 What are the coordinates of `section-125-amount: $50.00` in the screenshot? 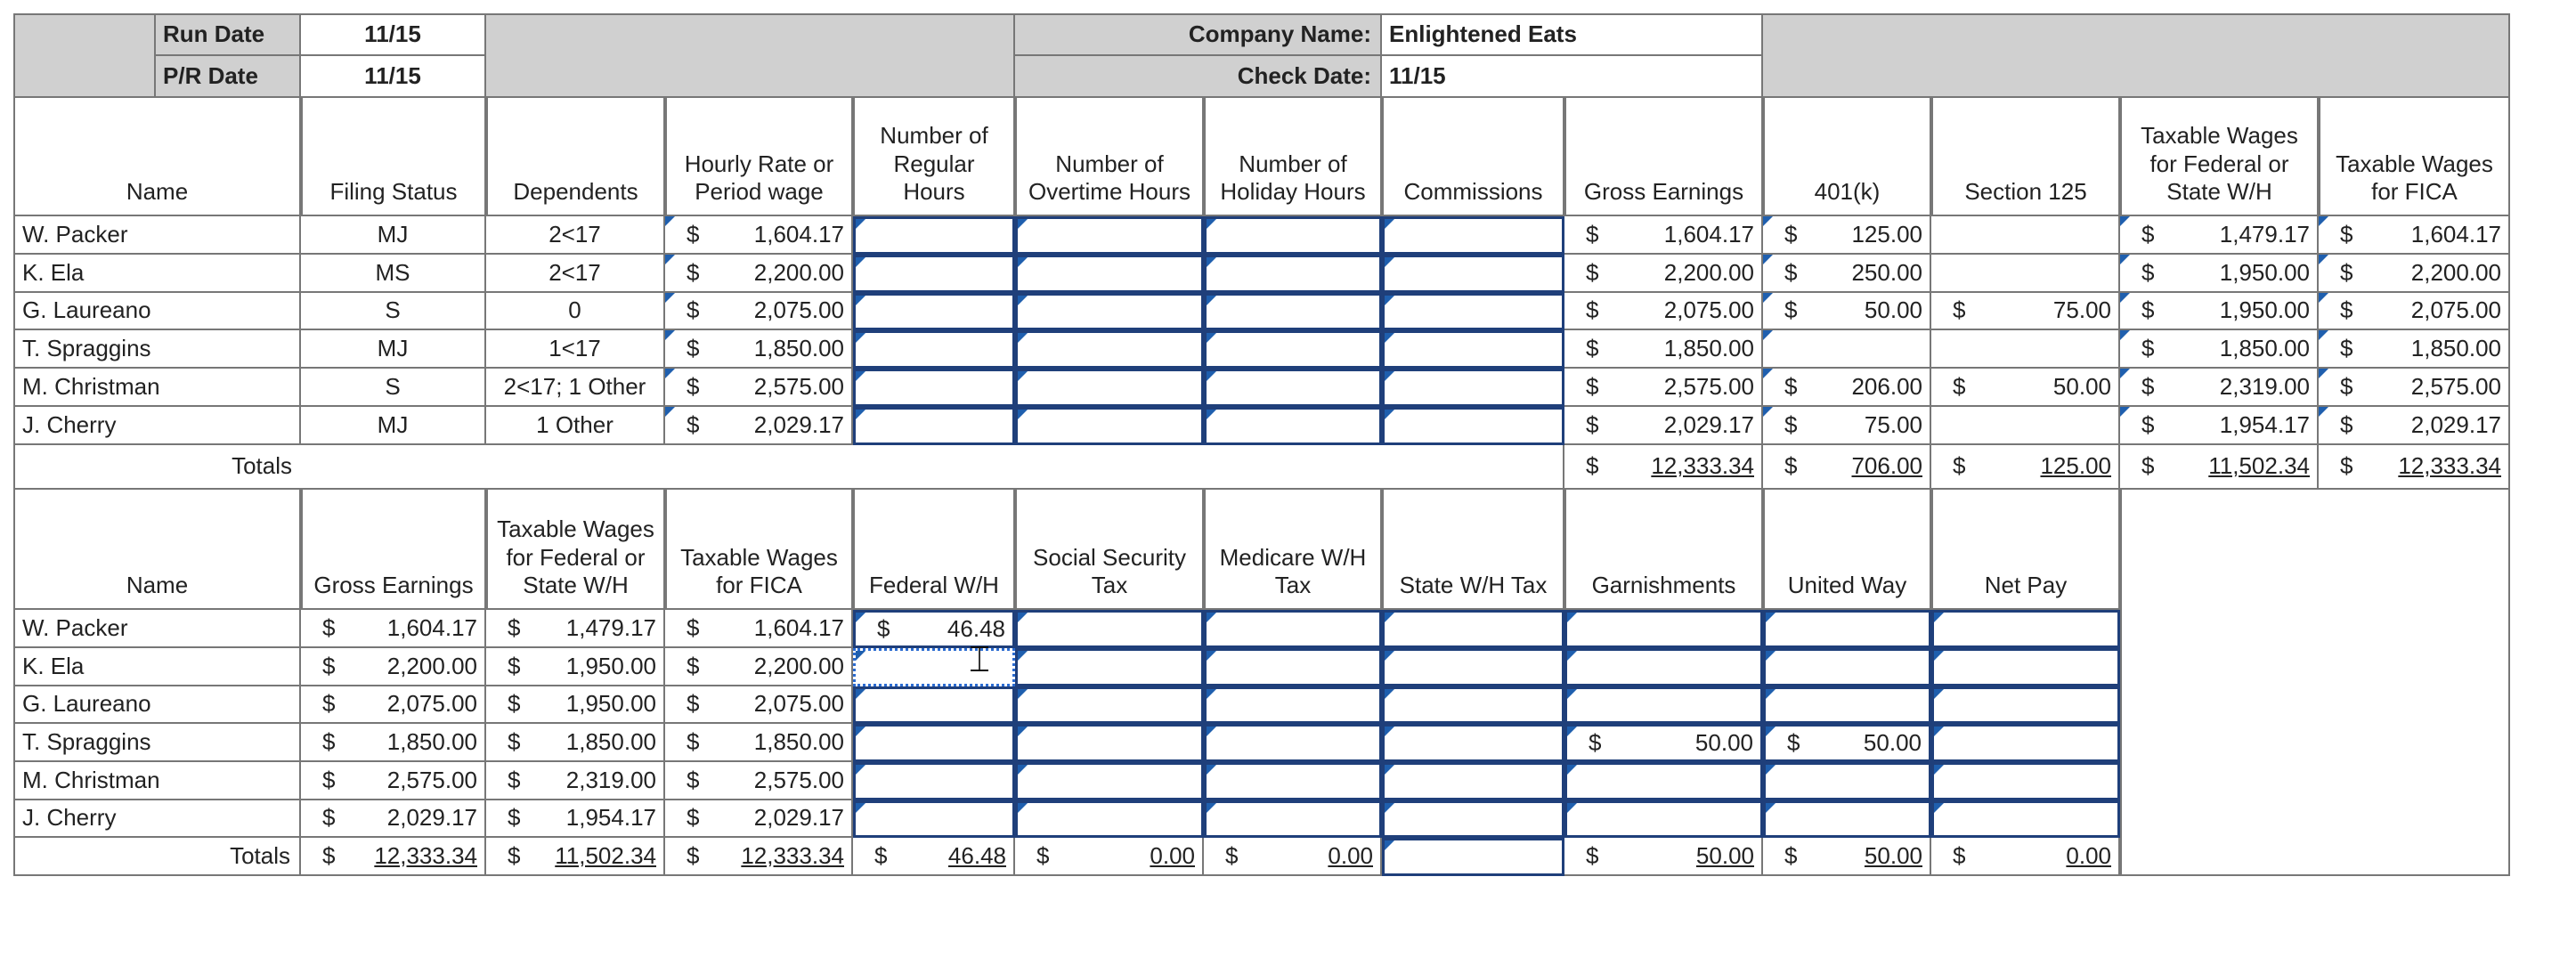 It's located at (2025, 388).